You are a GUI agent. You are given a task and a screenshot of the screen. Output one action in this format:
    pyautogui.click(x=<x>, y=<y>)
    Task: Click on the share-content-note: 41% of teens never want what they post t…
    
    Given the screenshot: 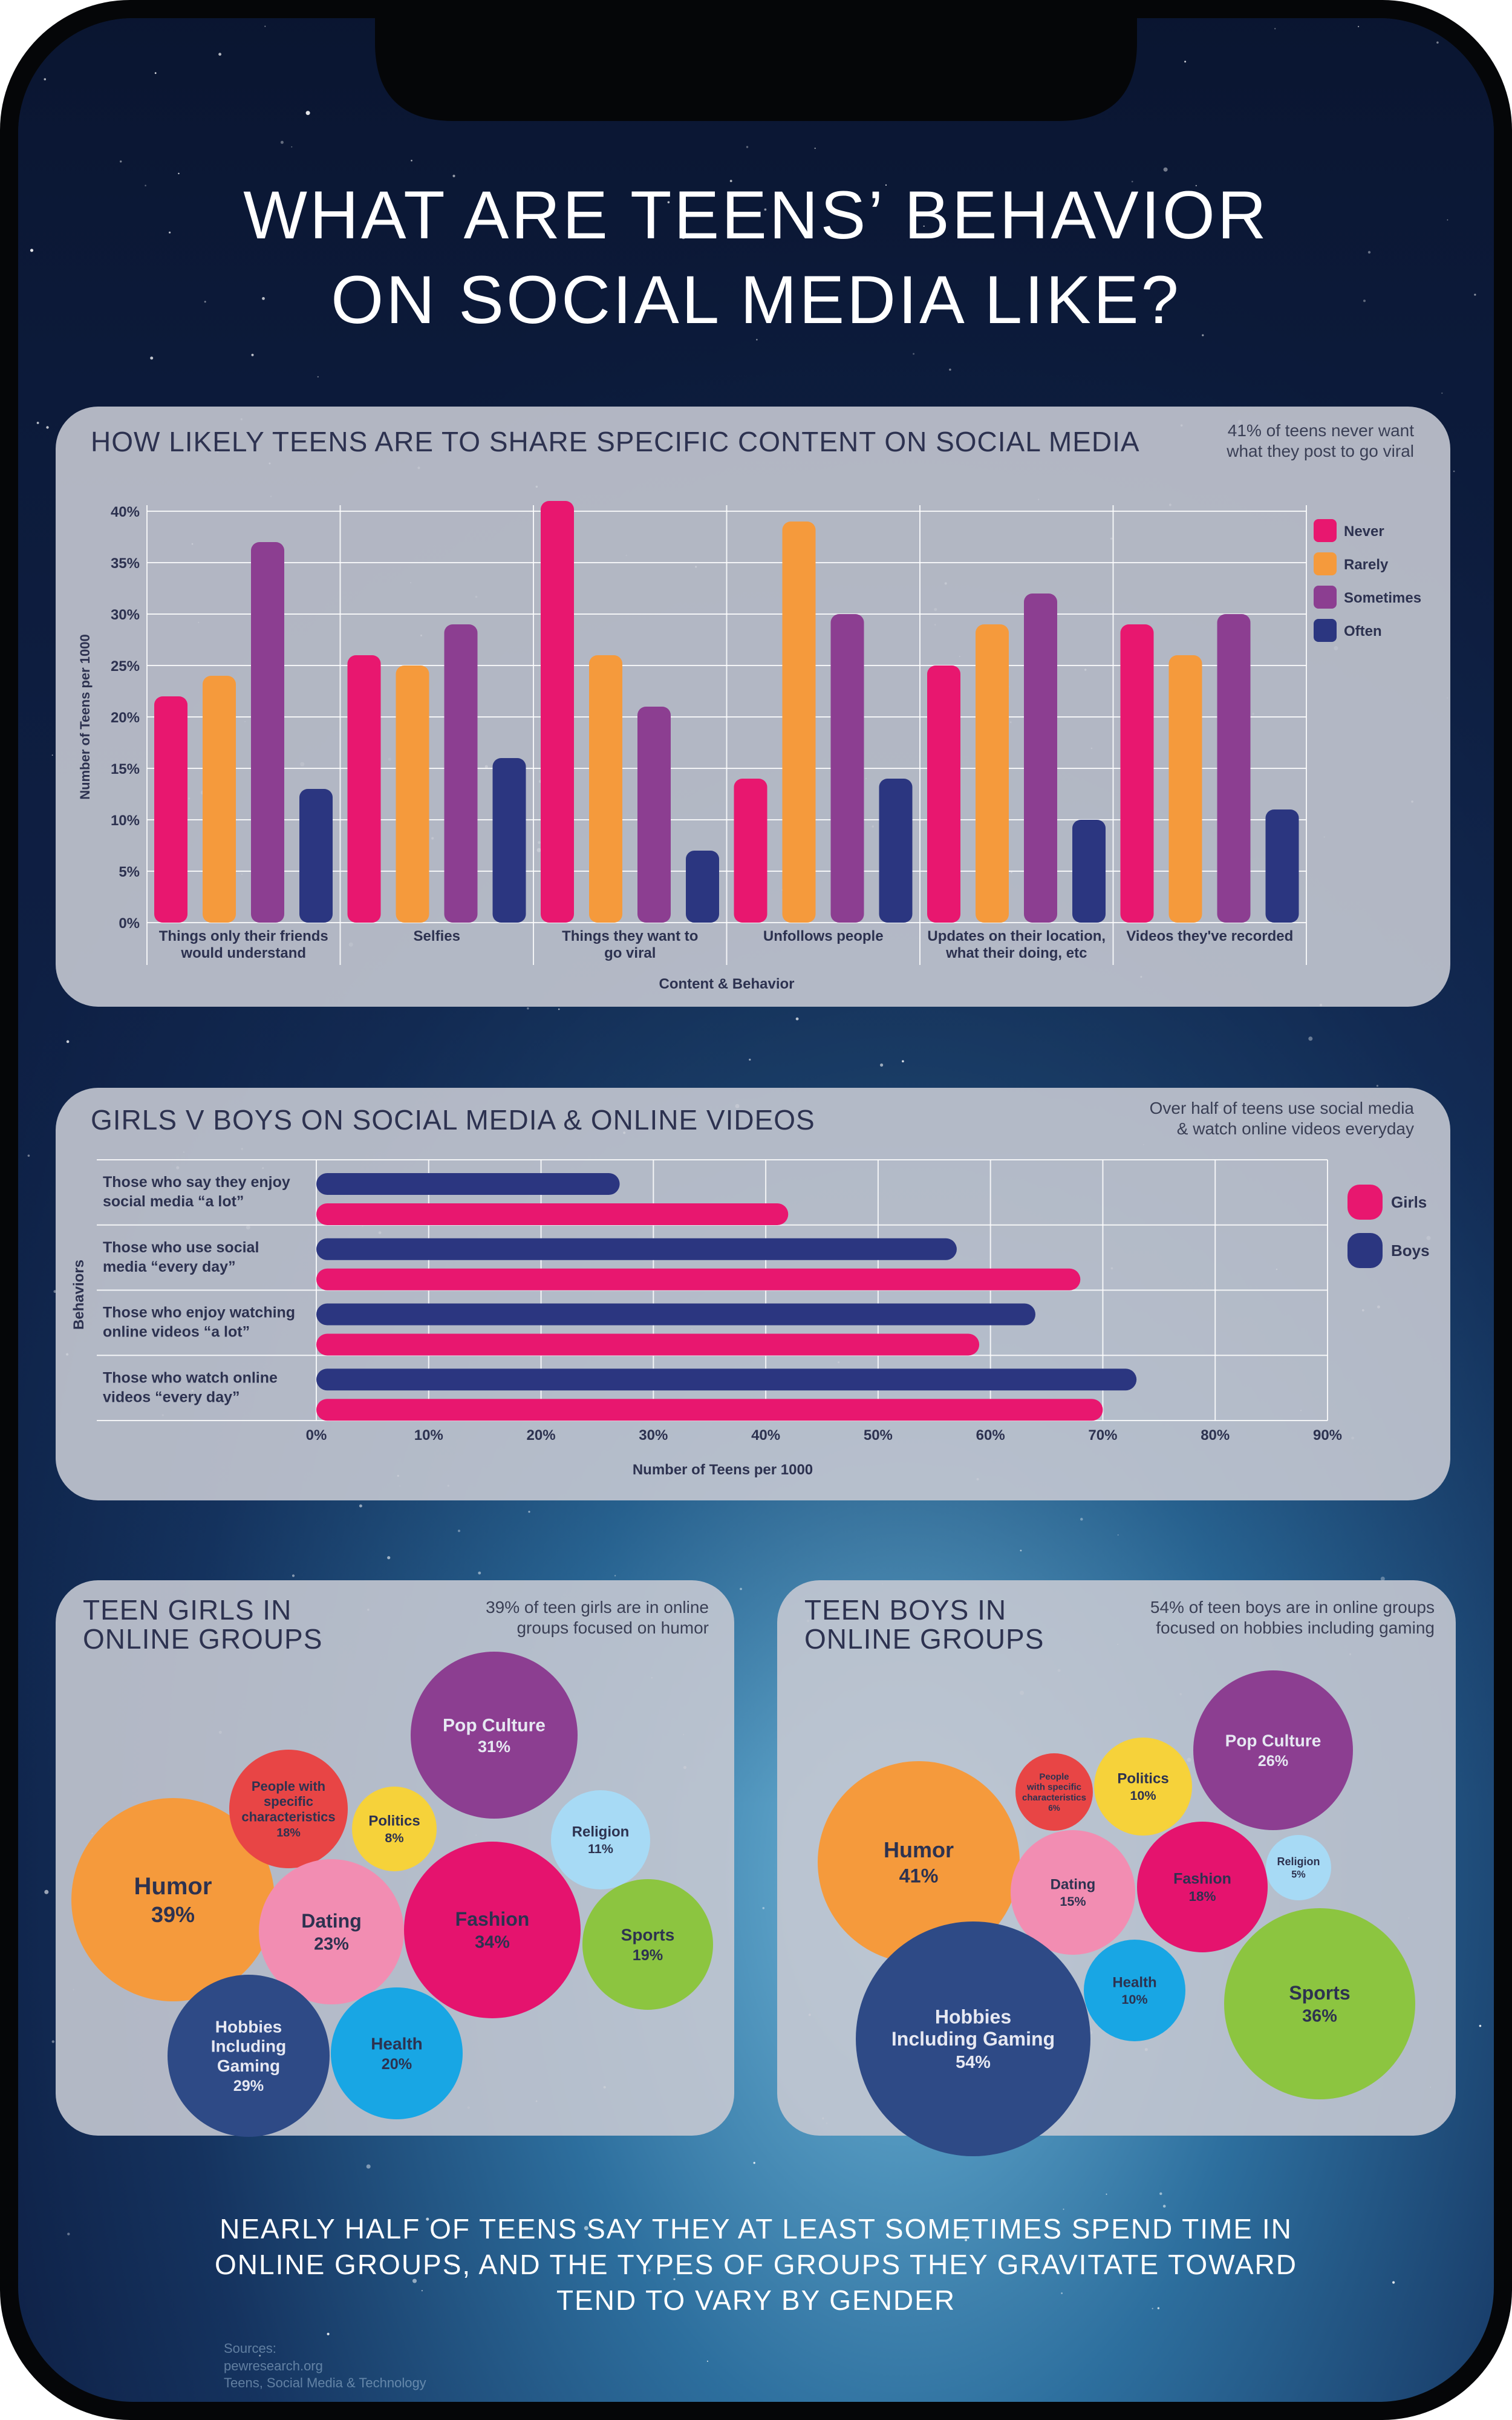 What is the action you would take?
    pyautogui.click(x=1320, y=441)
    